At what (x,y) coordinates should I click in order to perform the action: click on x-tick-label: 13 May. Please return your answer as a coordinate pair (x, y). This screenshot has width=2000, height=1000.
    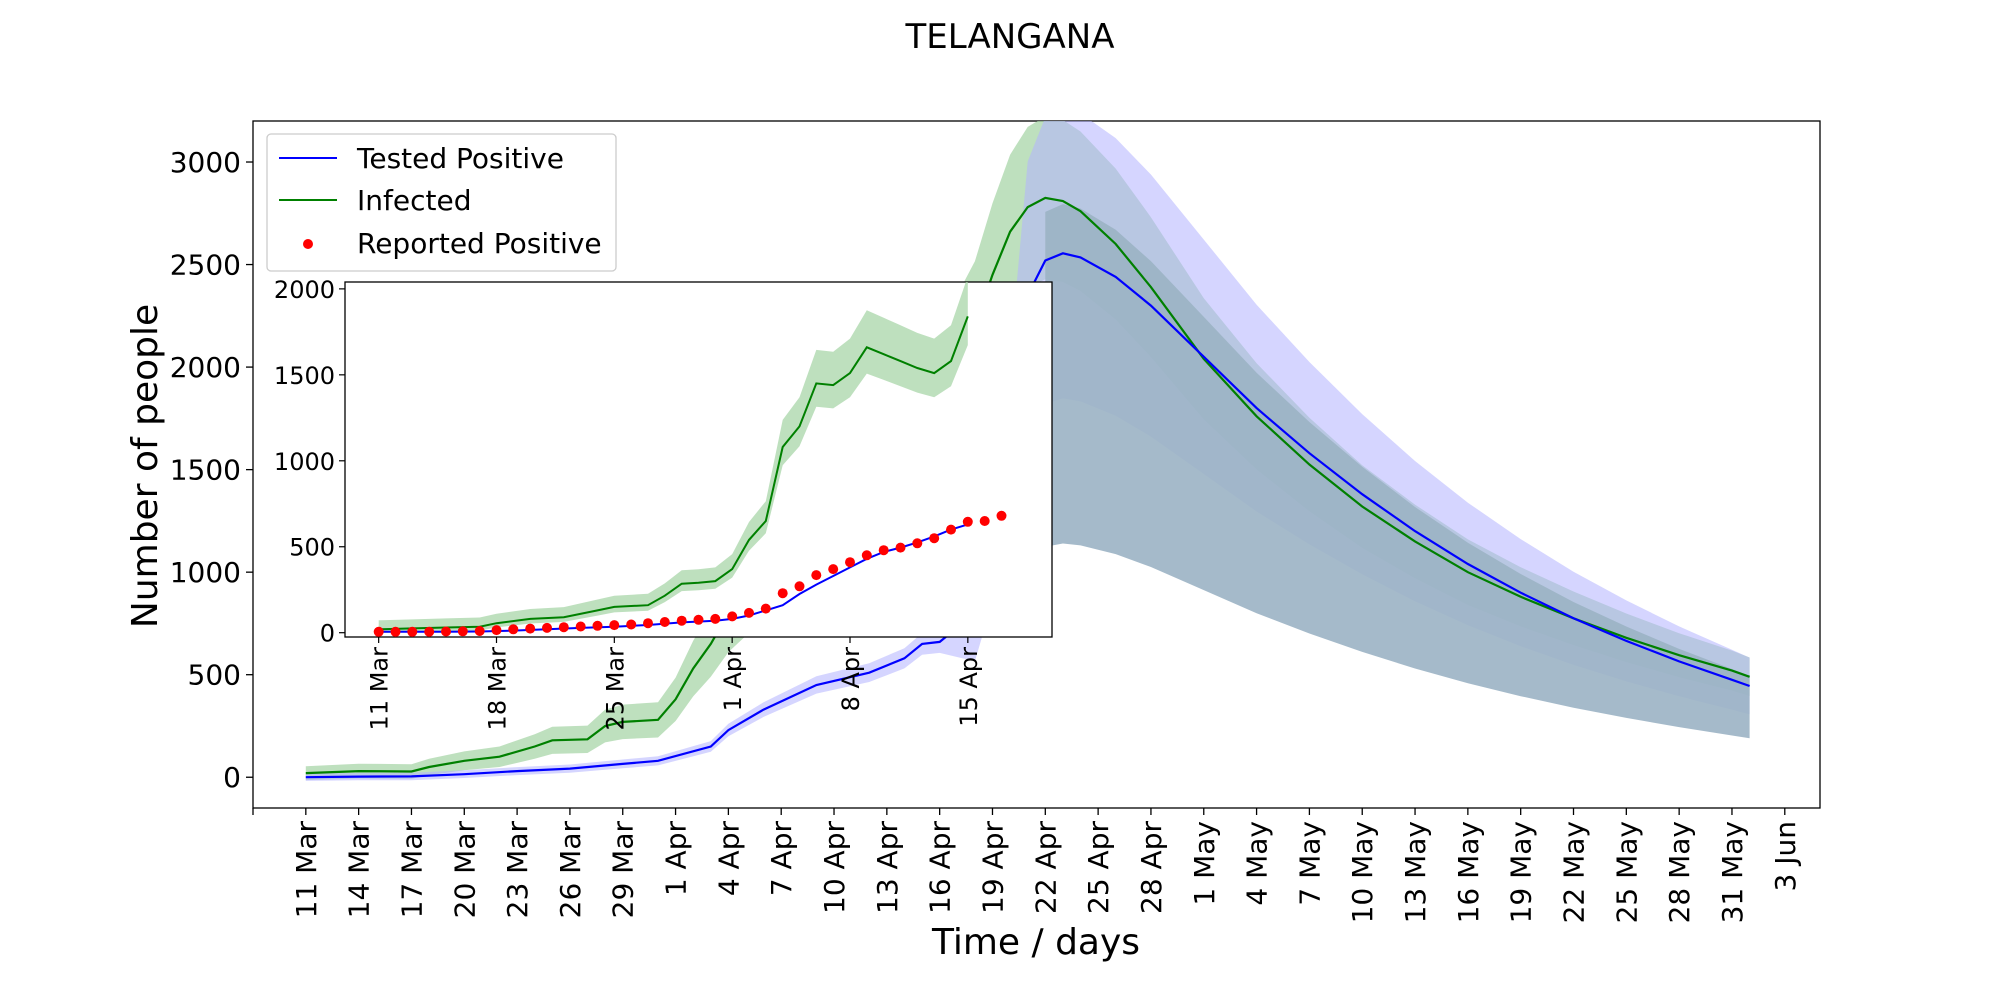
    Looking at the image, I should click on (1415, 872).